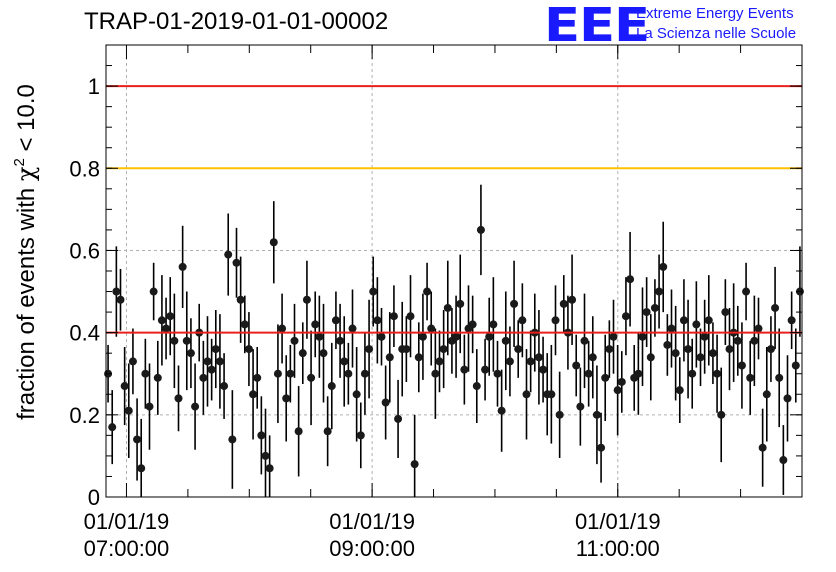  What do you see at coordinates (19, 162) in the screenshot?
I see `y-axis-label-sup: 2` at bounding box center [19, 162].